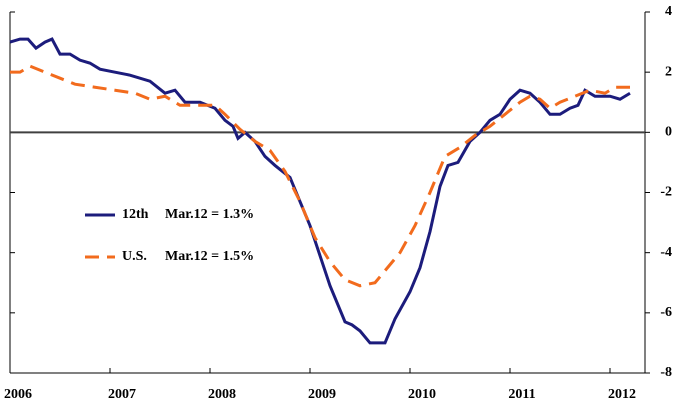 The width and height of the screenshot is (678, 409). Describe the element at coordinates (521, 394) in the screenshot. I see `x-tick-label: 2011` at that location.